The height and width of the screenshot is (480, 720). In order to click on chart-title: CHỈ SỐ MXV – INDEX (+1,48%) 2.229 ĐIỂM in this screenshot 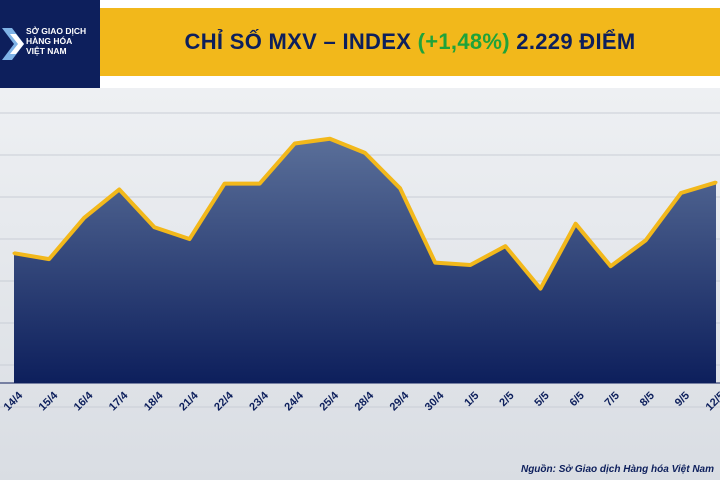, I will do `click(410, 42)`.